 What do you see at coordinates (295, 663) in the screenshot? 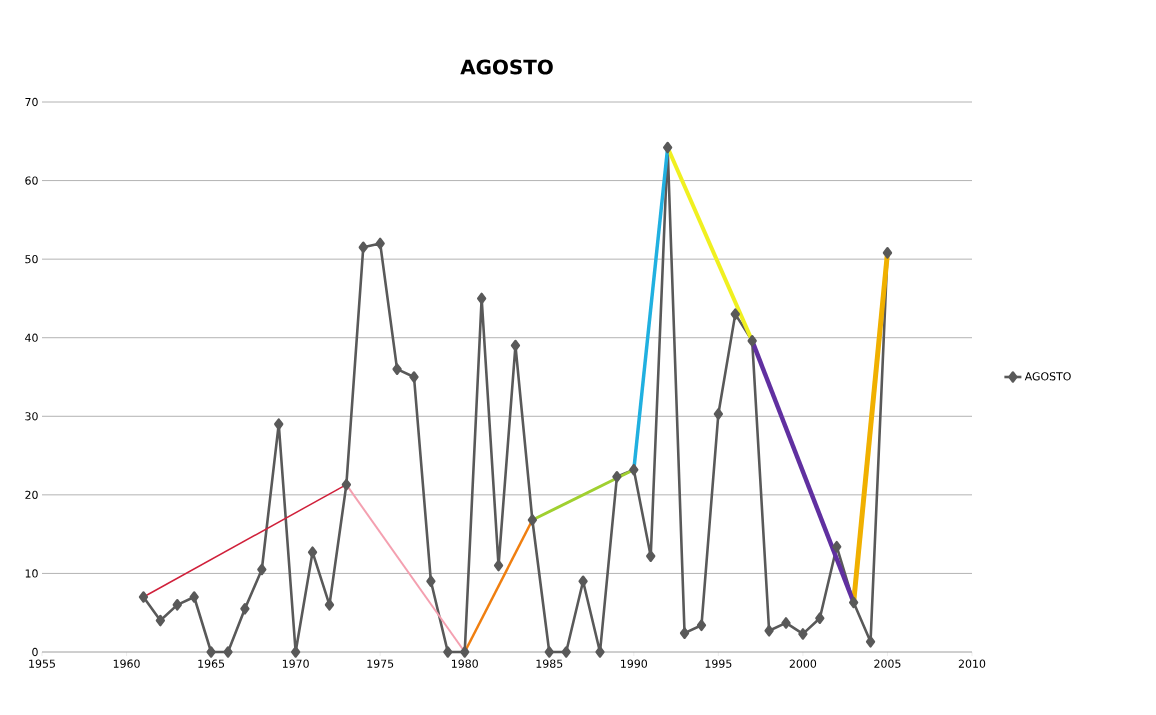
I see `x-tick-label: 1970` at bounding box center [295, 663].